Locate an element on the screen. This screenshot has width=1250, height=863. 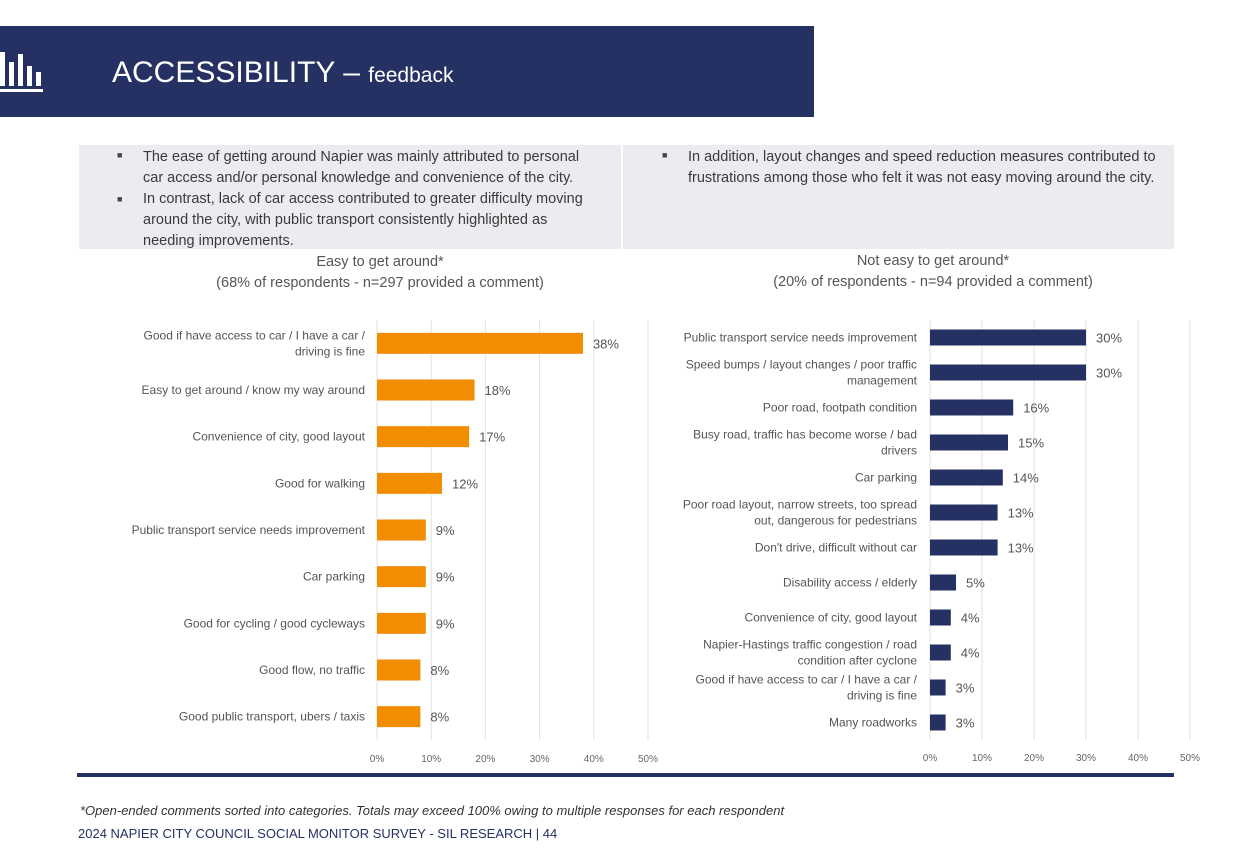
page-header: ACCESSIBILITY – feedback is located at coordinates (407, 71).